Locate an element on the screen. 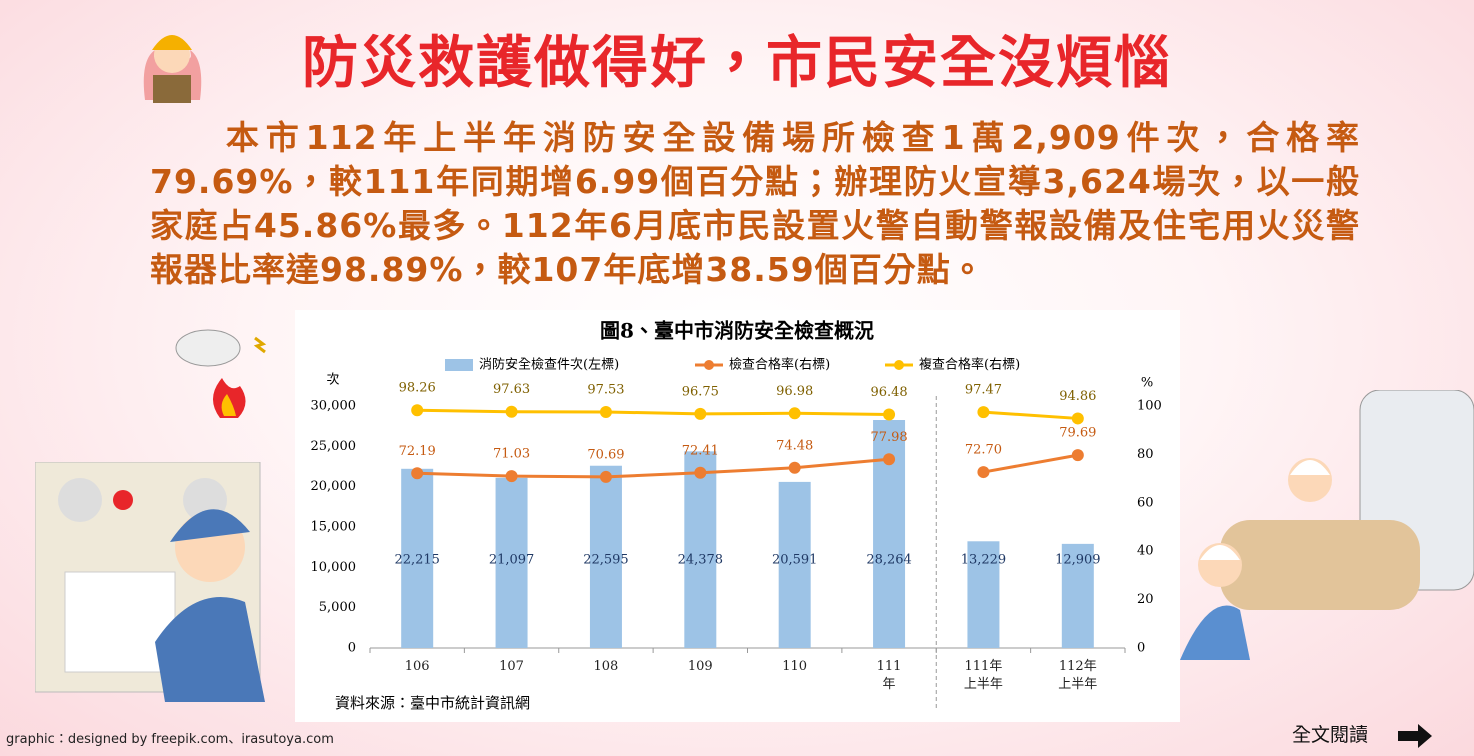 Image resolution: width=1474 pixels, height=756 pixels. bar-value-label: 22,215 is located at coordinates (417, 560).